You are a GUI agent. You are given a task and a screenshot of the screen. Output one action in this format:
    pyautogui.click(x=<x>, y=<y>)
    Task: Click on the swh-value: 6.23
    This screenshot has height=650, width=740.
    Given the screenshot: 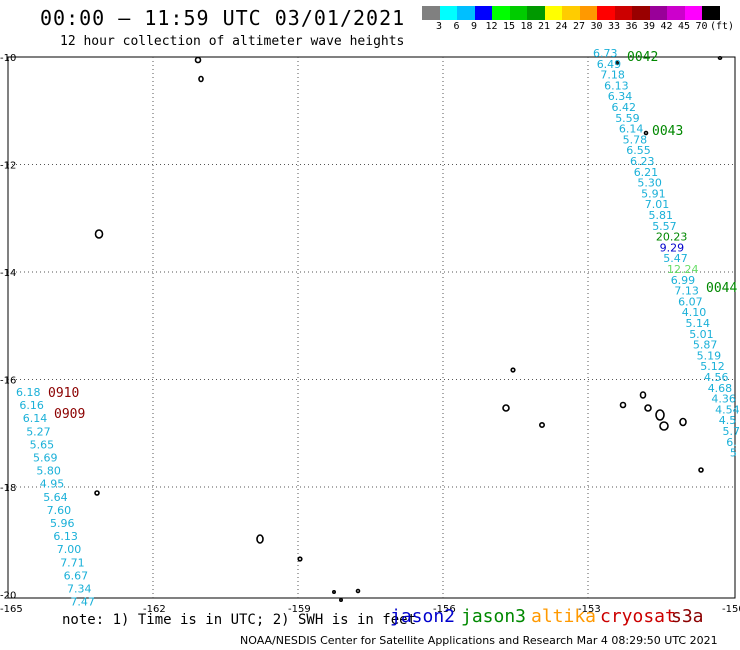 What is the action you would take?
    pyautogui.click(x=642, y=161)
    